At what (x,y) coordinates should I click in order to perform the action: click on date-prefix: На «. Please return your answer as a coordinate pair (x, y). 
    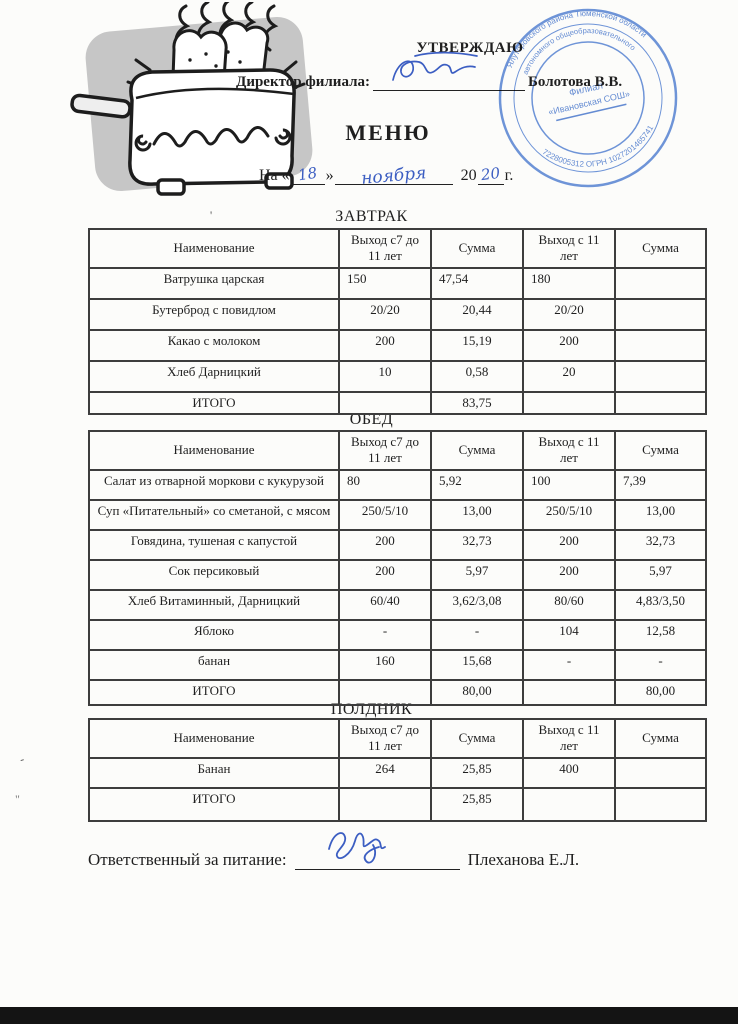
    Looking at the image, I should click on (274, 175).